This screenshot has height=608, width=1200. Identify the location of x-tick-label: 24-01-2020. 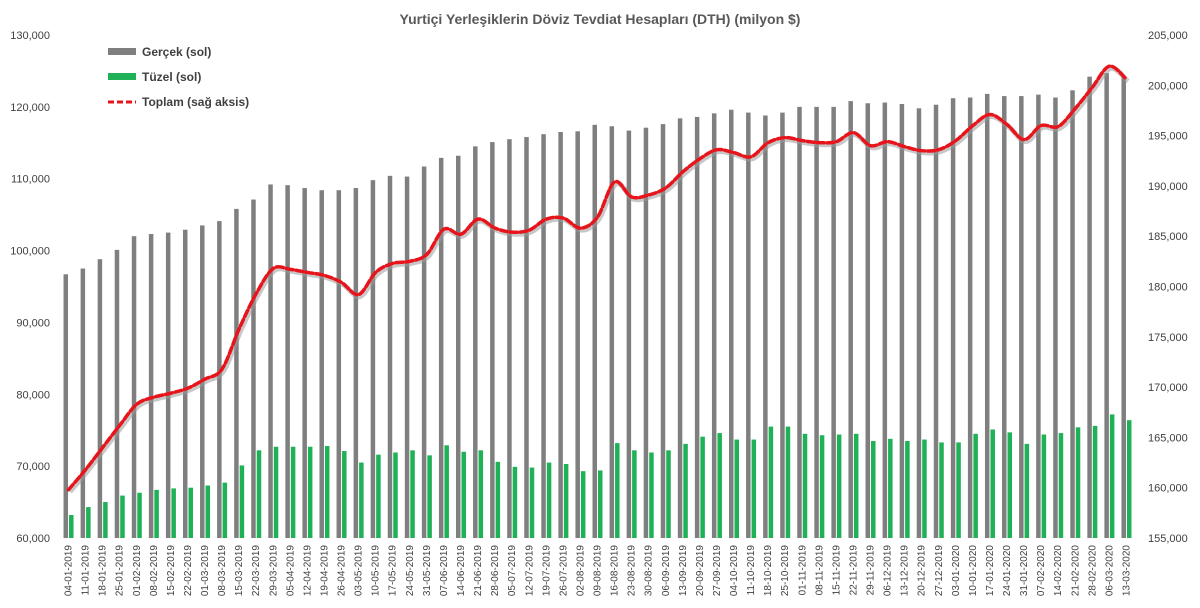
(1007, 571).